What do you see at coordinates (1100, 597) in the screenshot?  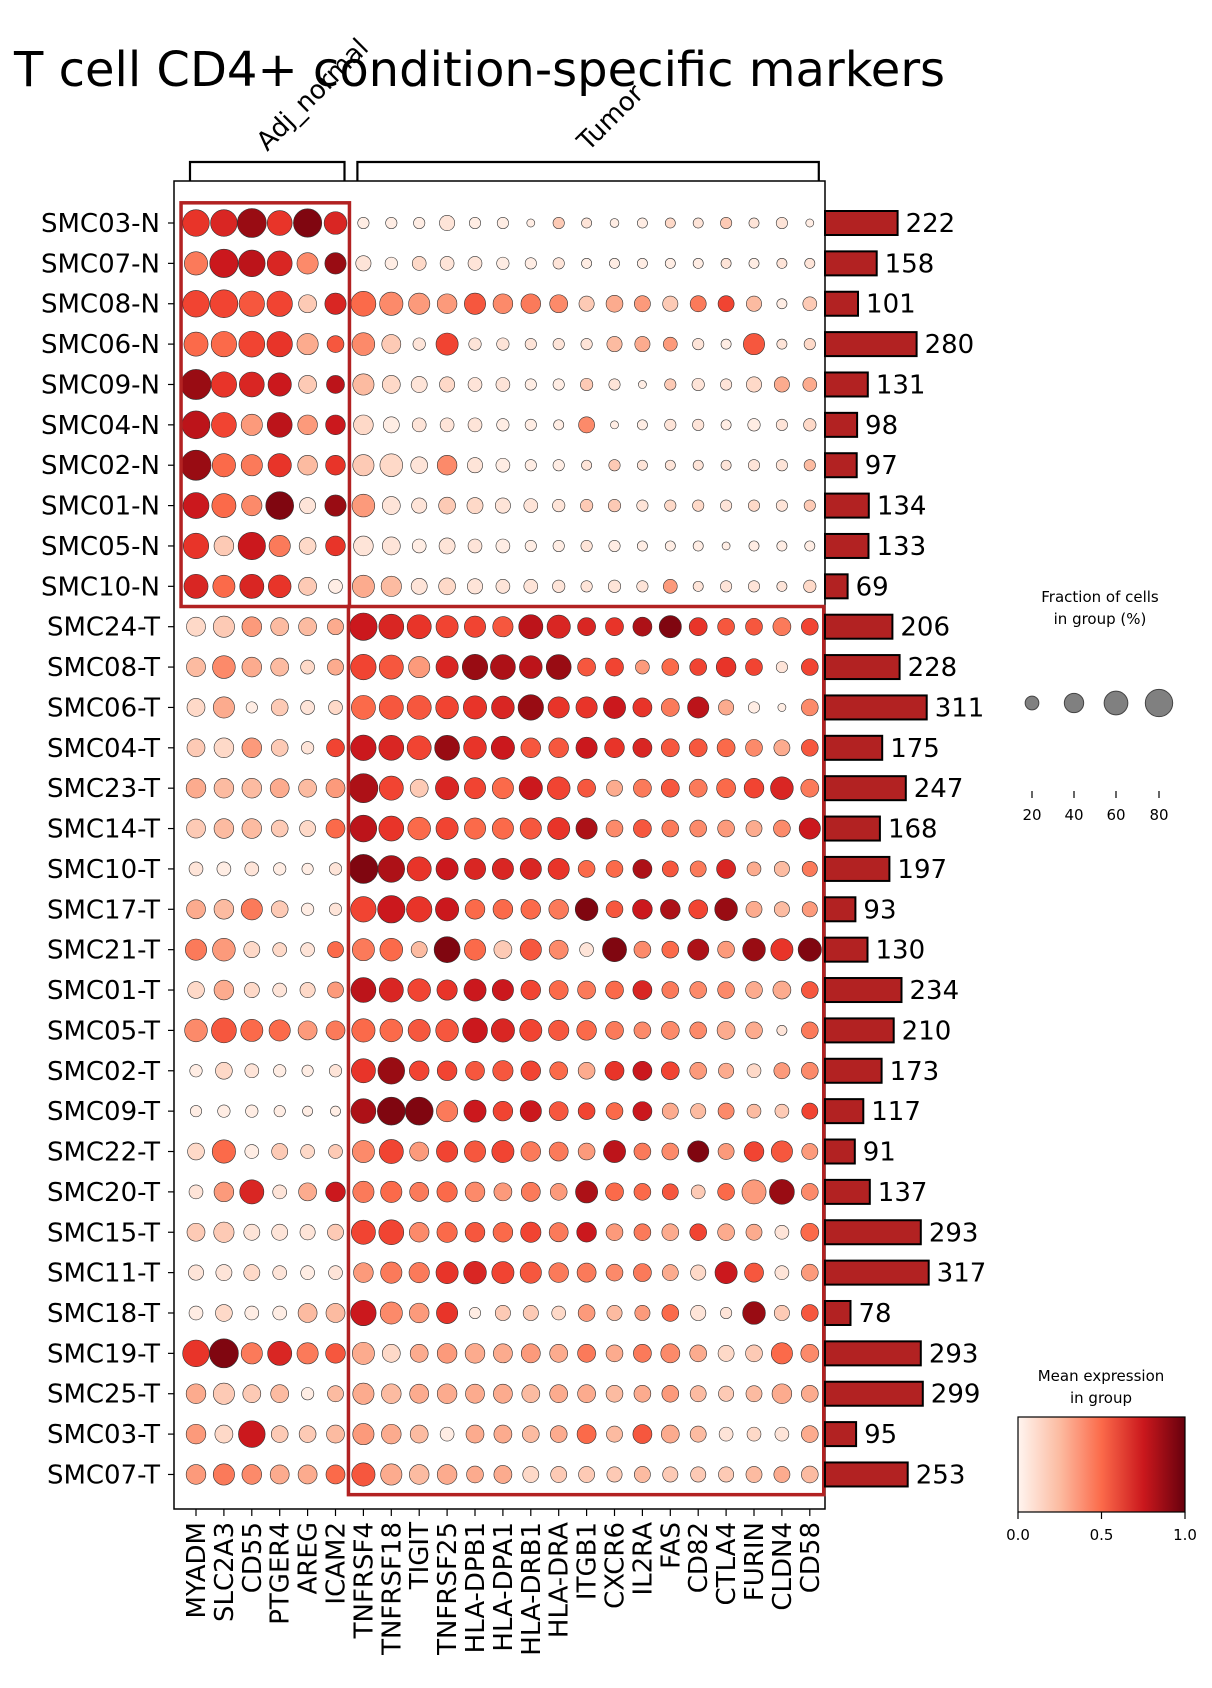 I see `size-legend-title: Fraction of cells` at bounding box center [1100, 597].